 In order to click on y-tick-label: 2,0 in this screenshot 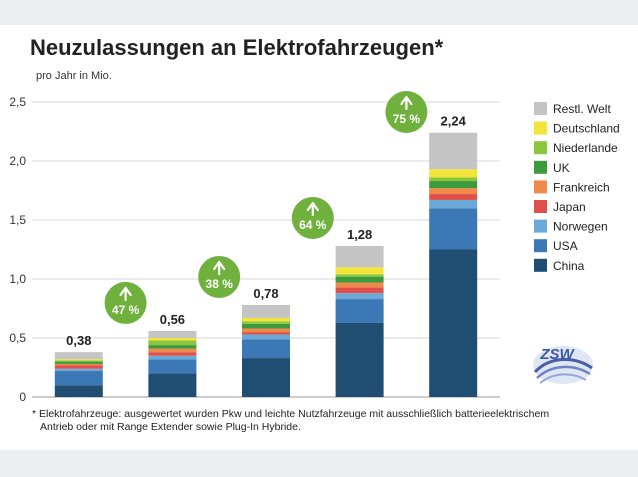, I will do `click(17, 161)`.